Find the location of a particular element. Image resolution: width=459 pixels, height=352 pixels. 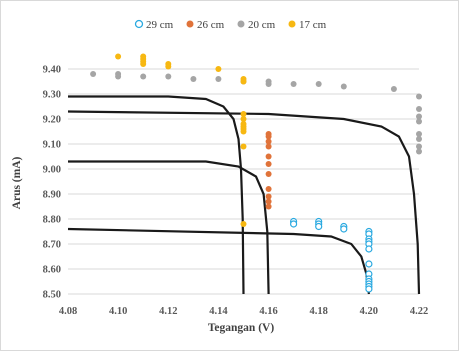

y-tick-label: 8.90 is located at coordinates (52, 195).